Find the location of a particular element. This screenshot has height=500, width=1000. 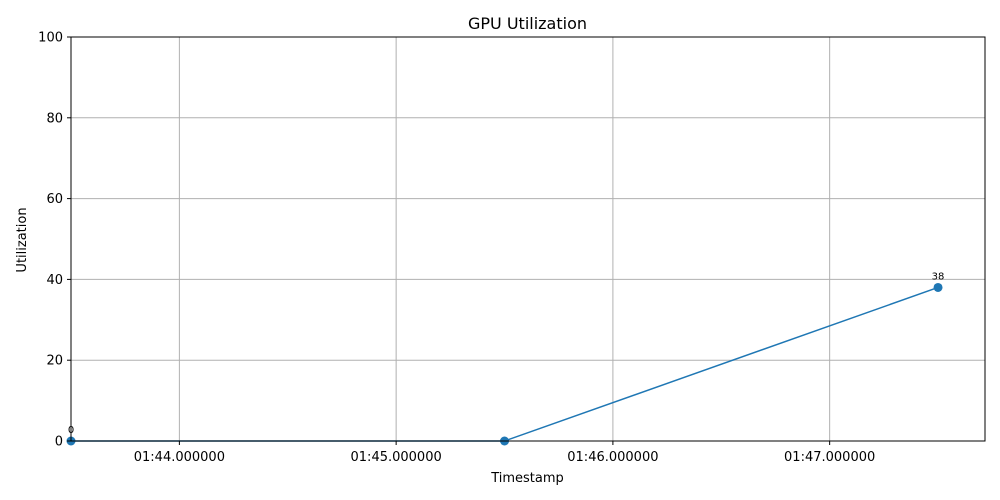

x-tick-label: 01:46.000000 is located at coordinates (612, 457).